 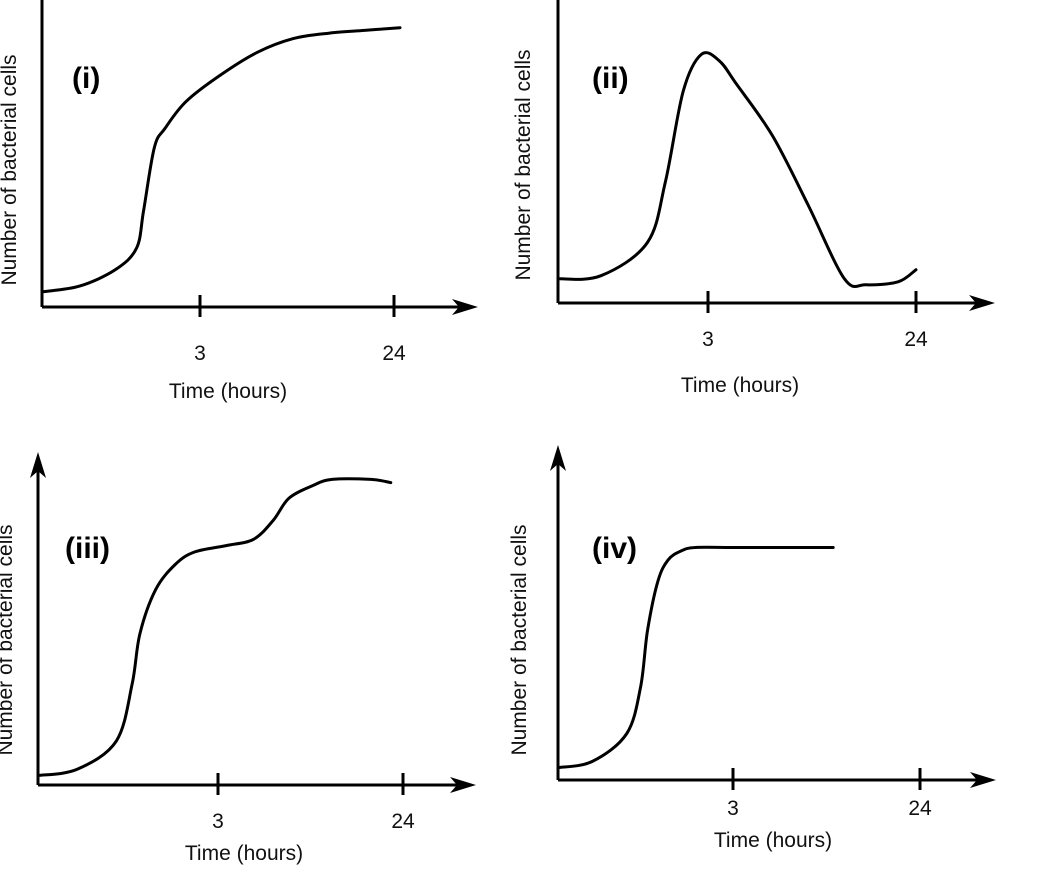 What do you see at coordinates (610, 78) in the screenshot?
I see `panel-label: (ii)` at bounding box center [610, 78].